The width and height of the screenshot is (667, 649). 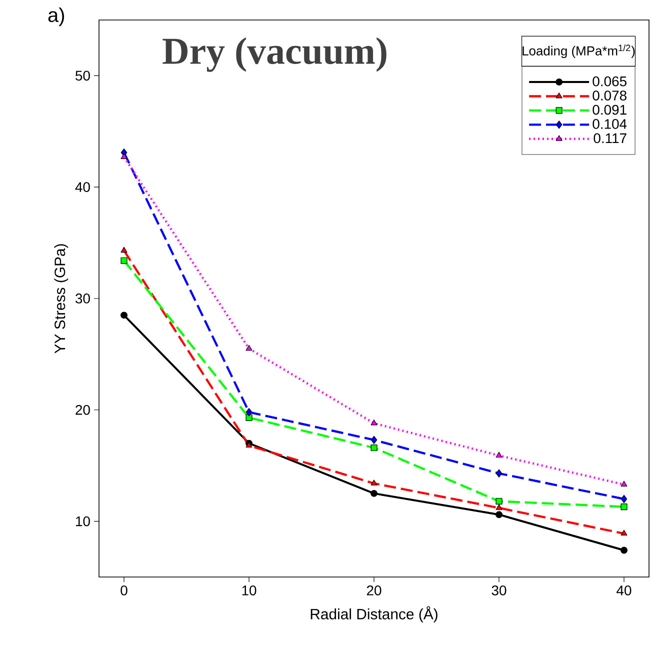 What do you see at coordinates (124, 590) in the screenshot?
I see `x-tick-label: 0` at bounding box center [124, 590].